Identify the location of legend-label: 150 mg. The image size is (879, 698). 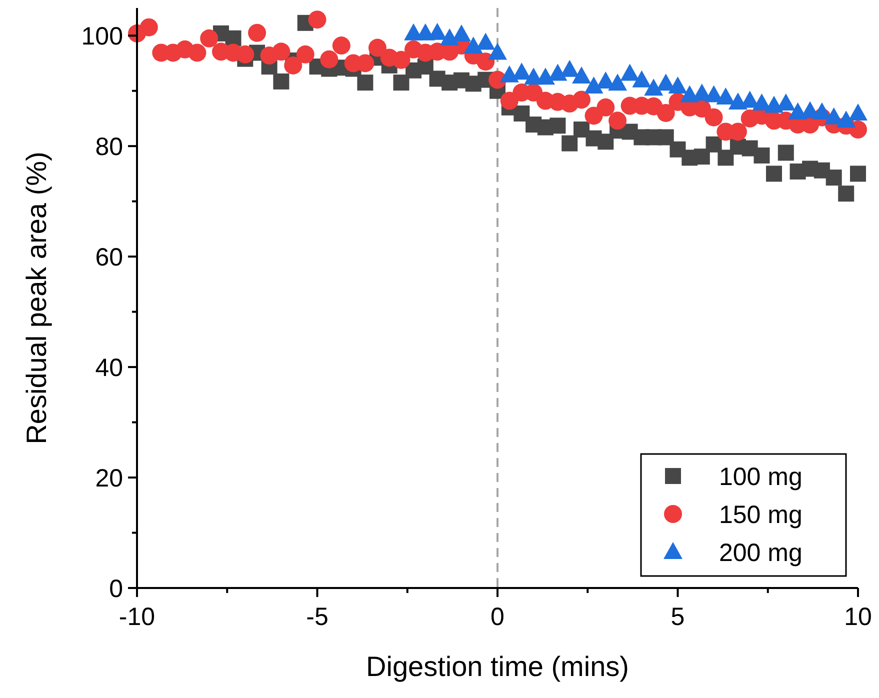
(760, 514).